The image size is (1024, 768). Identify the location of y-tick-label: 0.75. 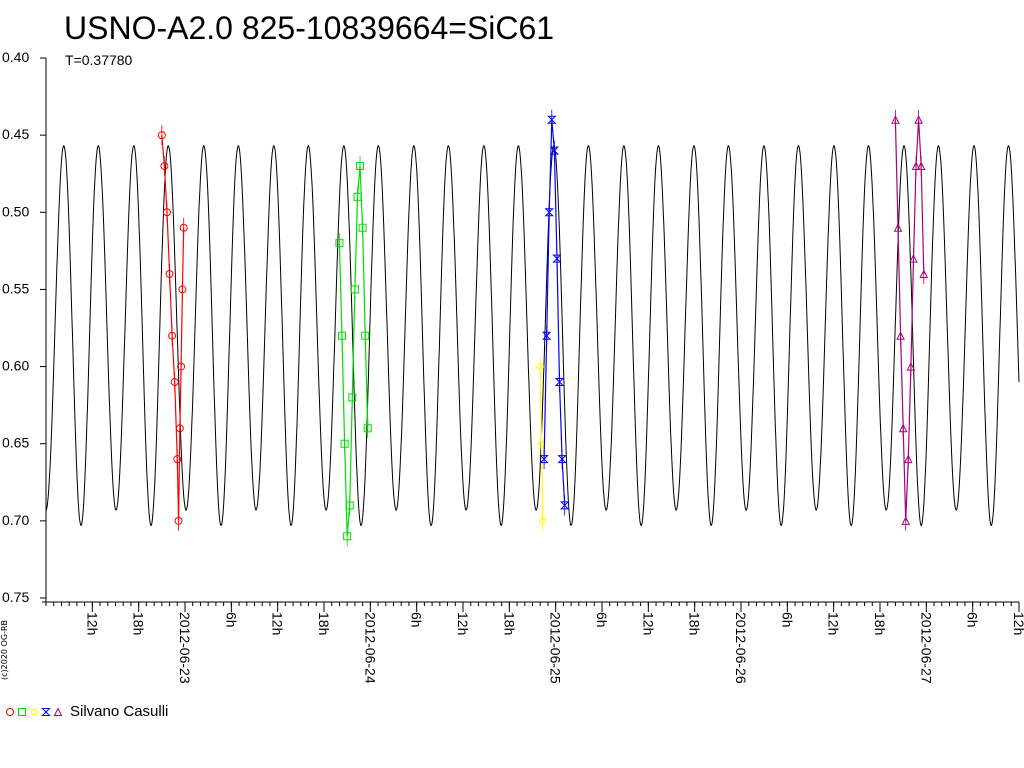
(15, 597).